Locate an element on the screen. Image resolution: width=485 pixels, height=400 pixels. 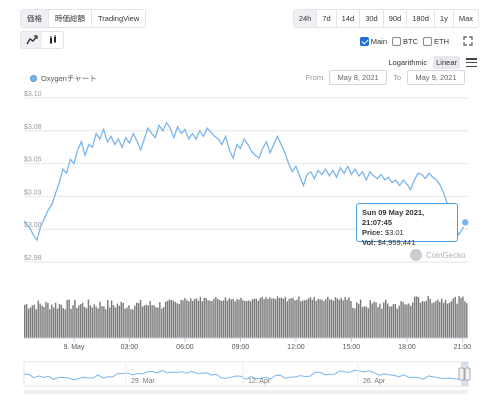
series-dot-icon is located at coordinates (33, 78).